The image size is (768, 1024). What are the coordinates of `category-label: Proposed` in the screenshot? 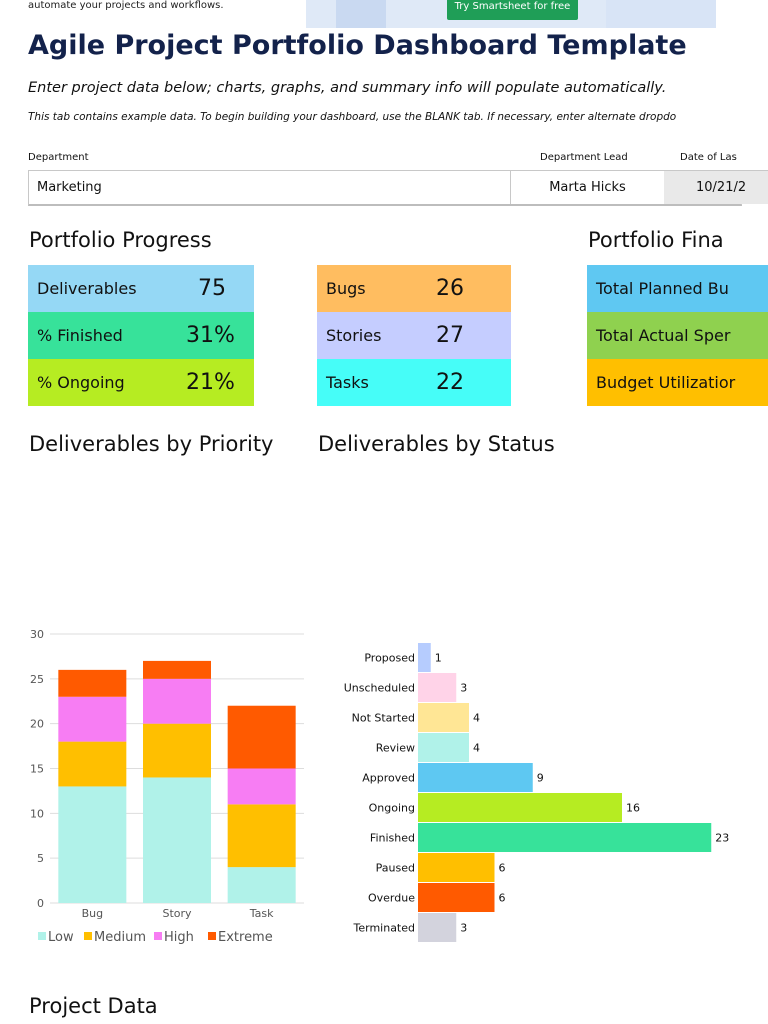 It's located at (389, 658).